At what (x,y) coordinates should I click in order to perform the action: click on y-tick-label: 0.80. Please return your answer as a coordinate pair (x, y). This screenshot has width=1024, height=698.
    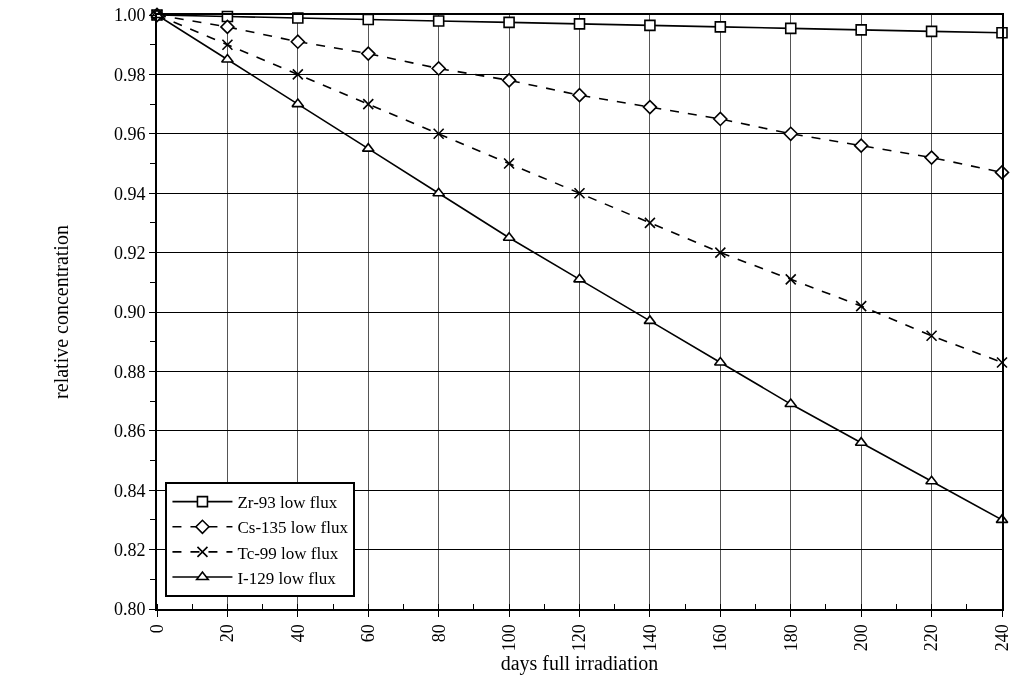
    Looking at the image, I should click on (129, 609).